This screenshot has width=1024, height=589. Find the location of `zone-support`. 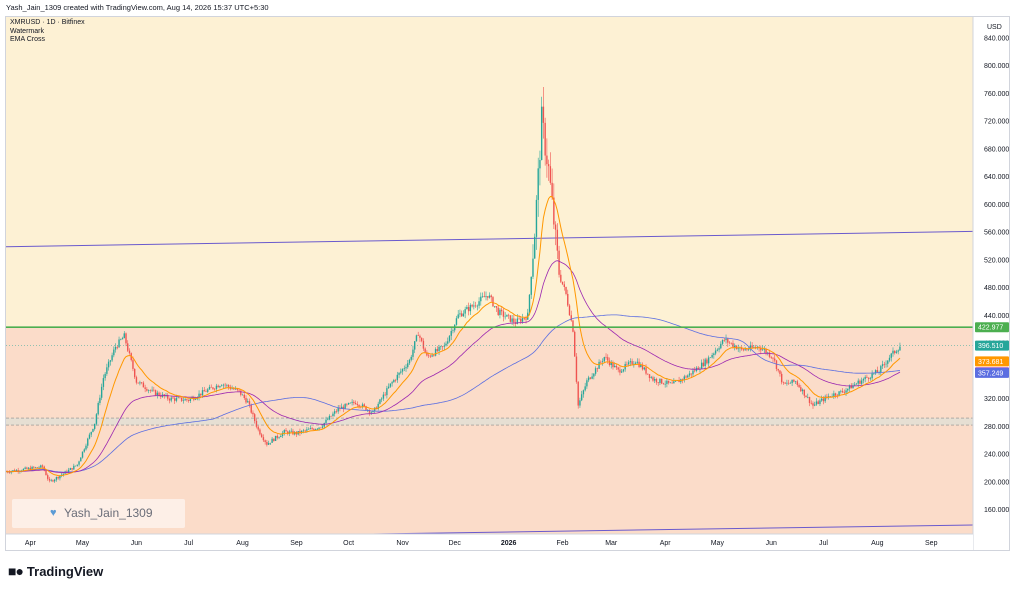

zone-support is located at coordinates (489, 422).